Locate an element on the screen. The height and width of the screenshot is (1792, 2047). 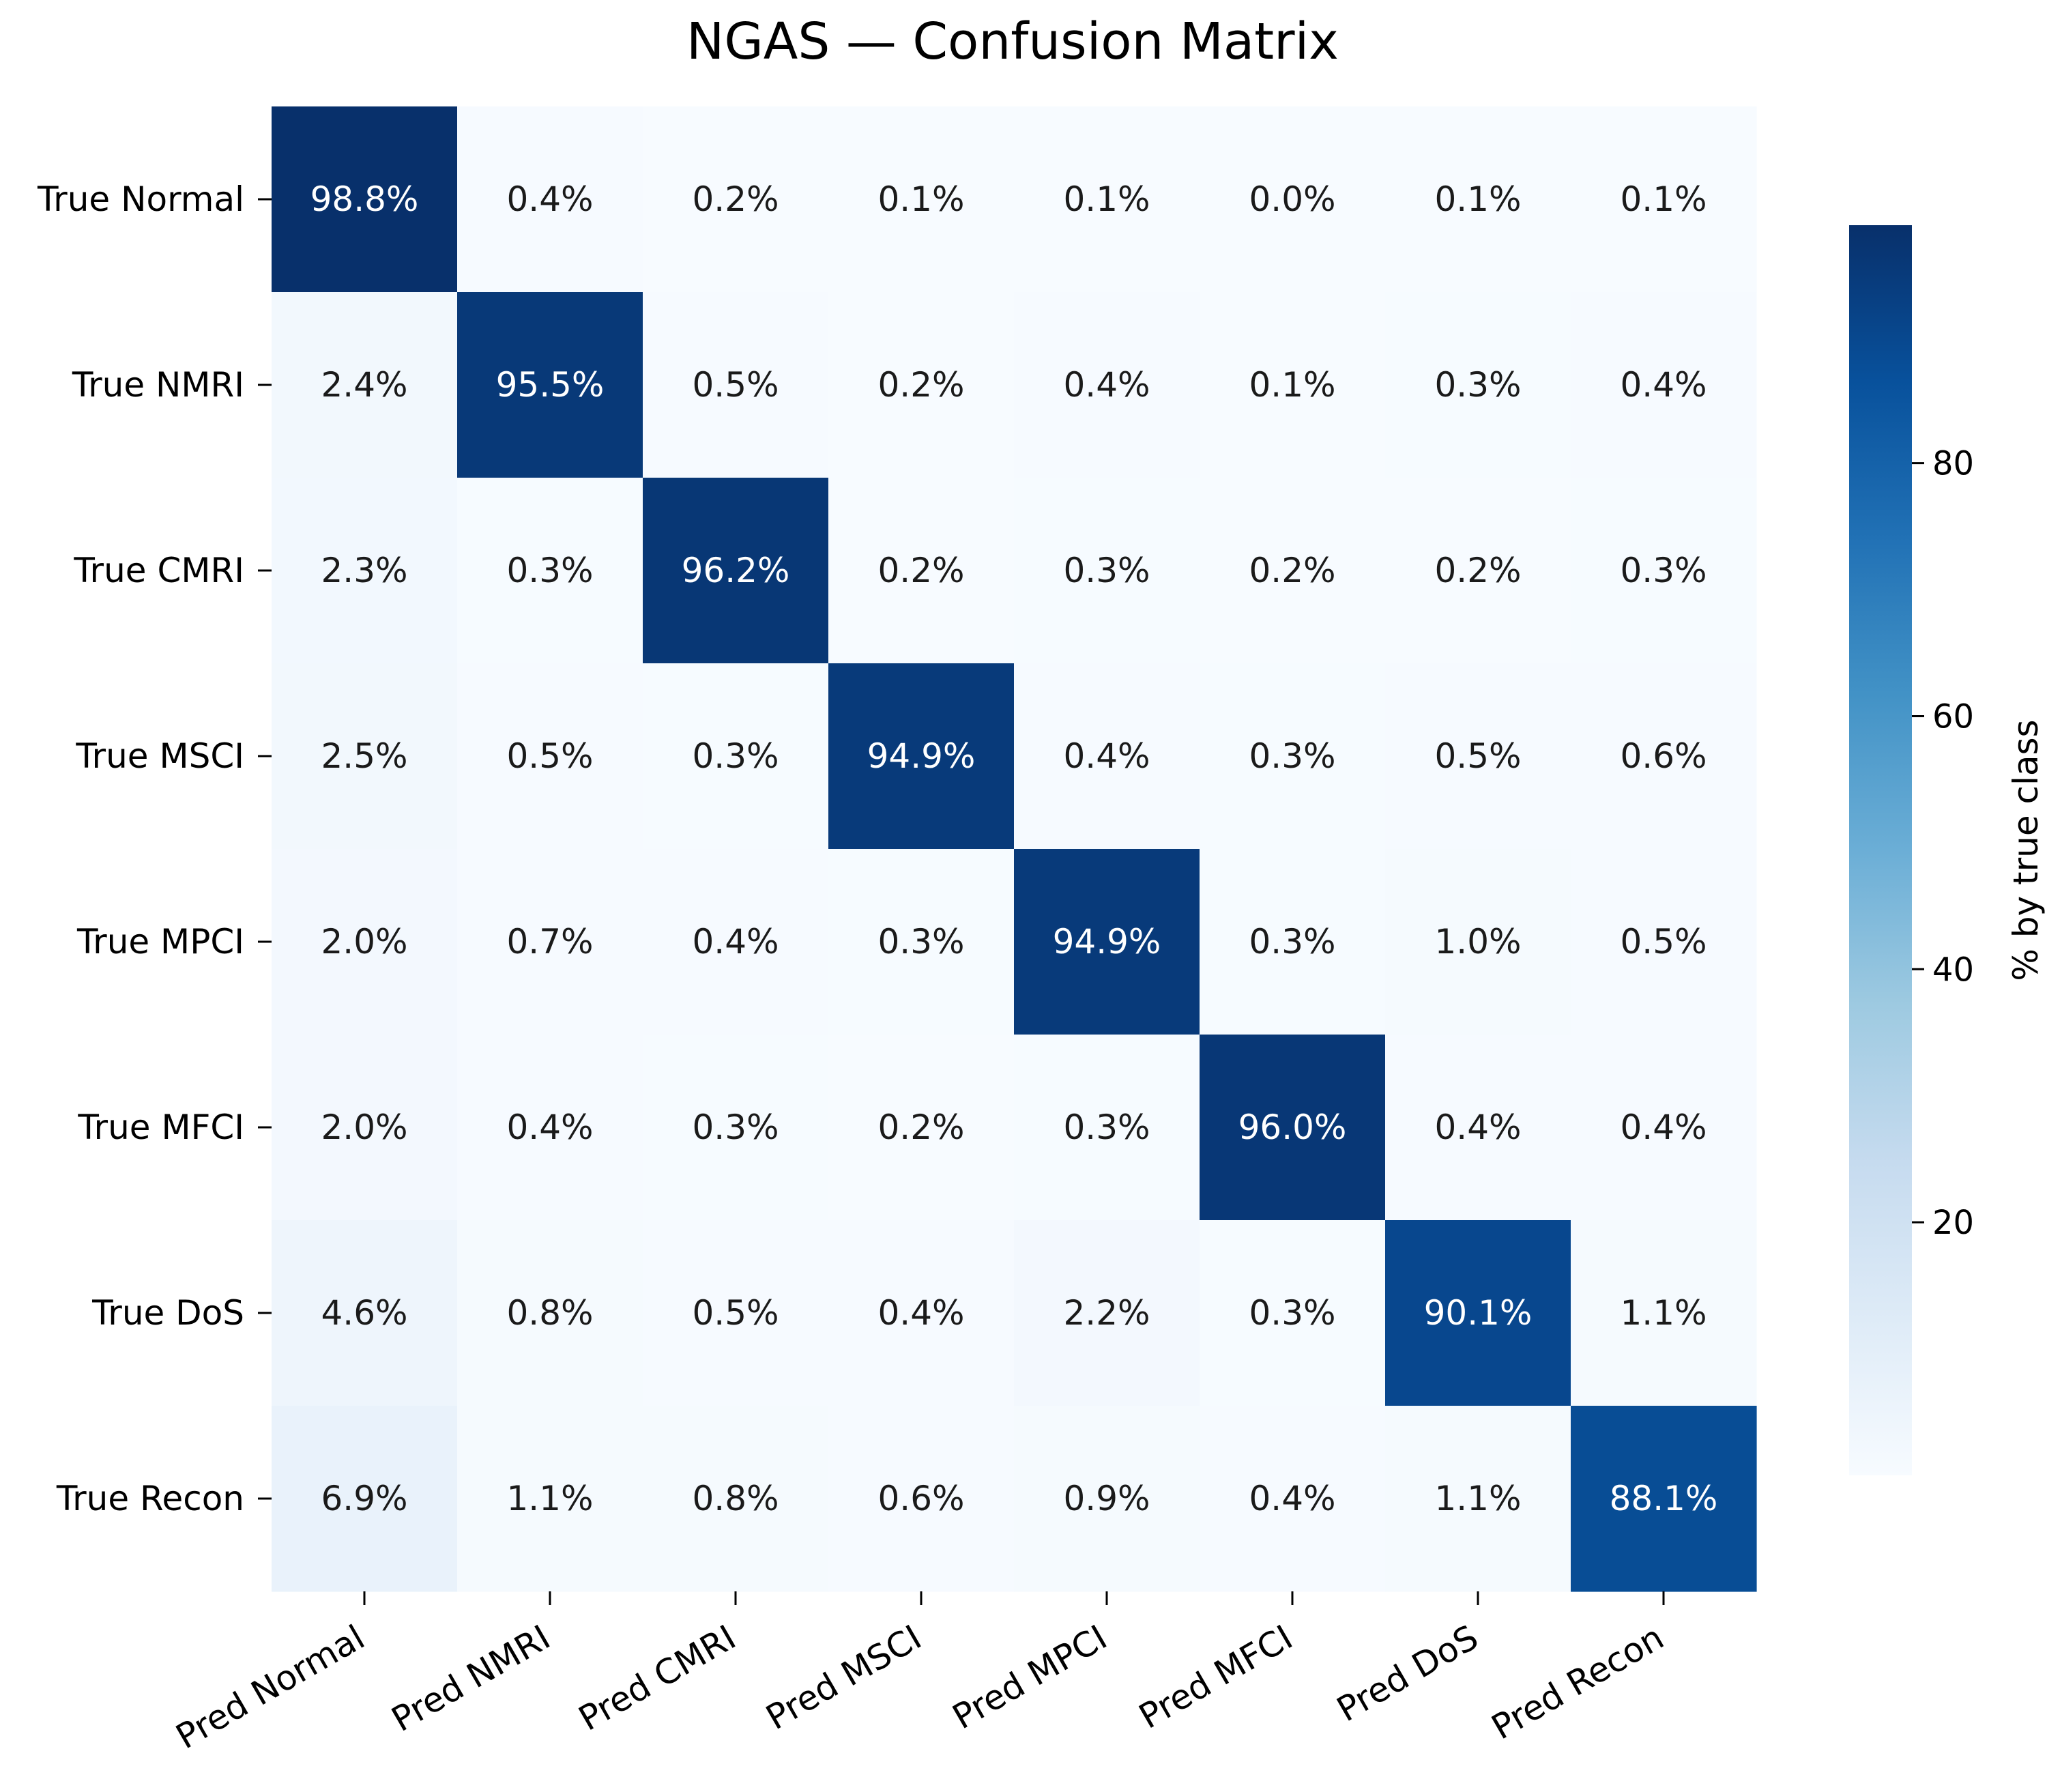
heatmap-cell-true-msci-pred-cmri is located at coordinates (736, 756).